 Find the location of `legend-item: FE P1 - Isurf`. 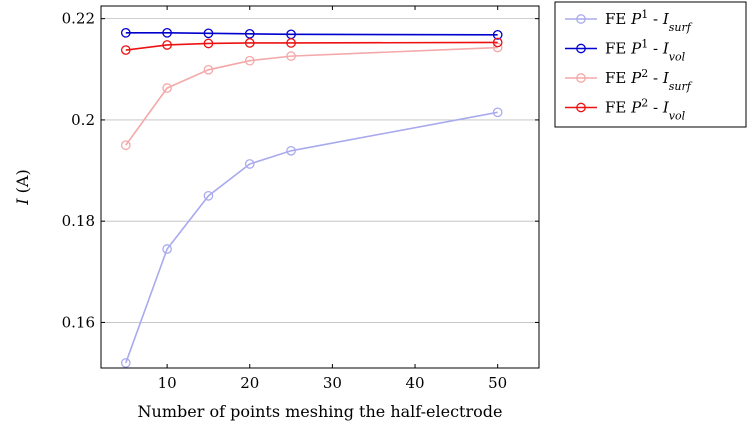

legend-item: FE P1 - Isurf is located at coordinates (629, 21).